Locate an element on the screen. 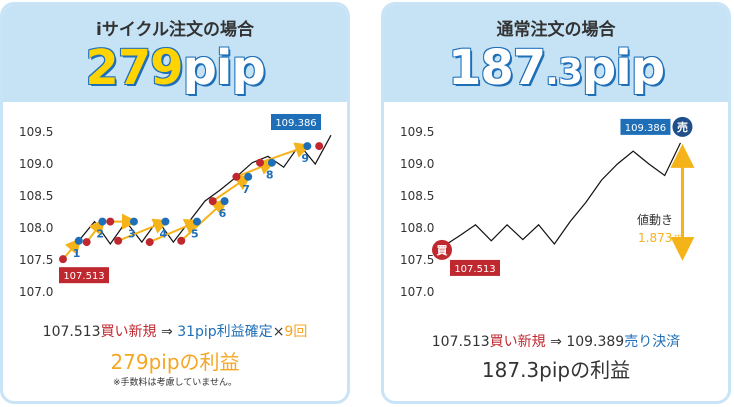 The width and height of the screenshot is (734, 407). trade-number-label: 5 is located at coordinates (195, 234).